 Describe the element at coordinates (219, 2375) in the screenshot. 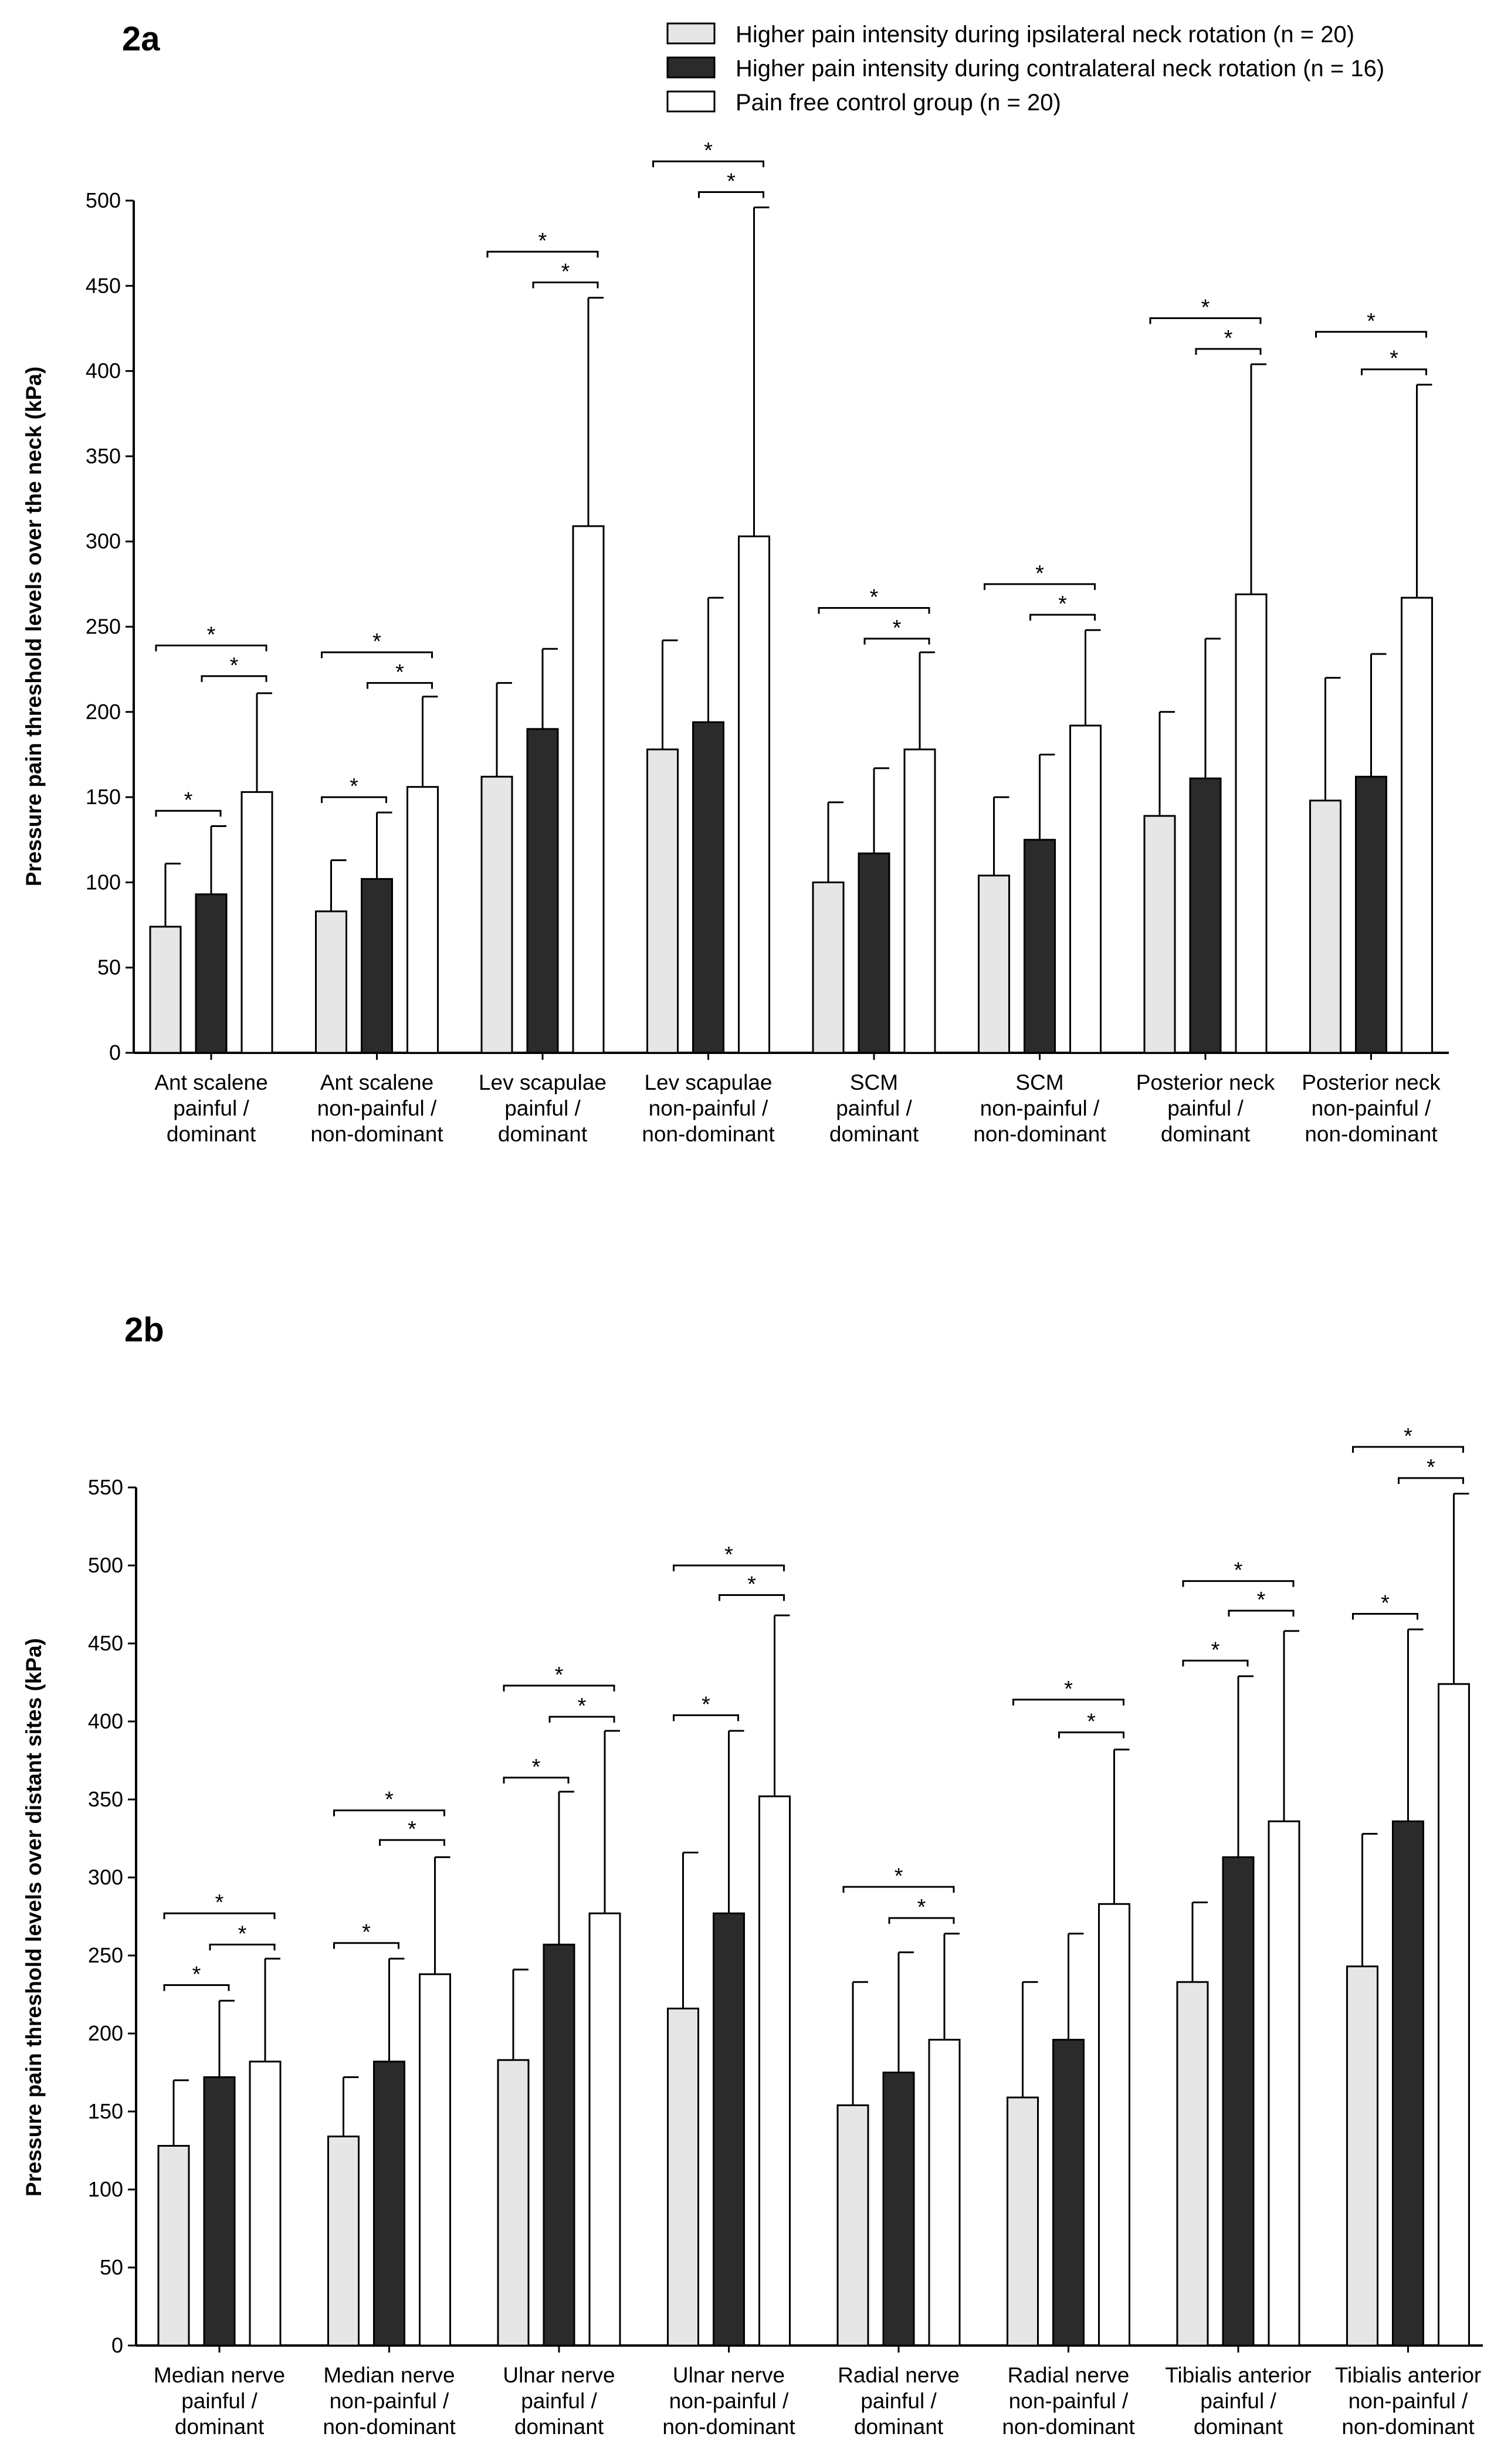

I see `category-label: Median nerve` at that location.